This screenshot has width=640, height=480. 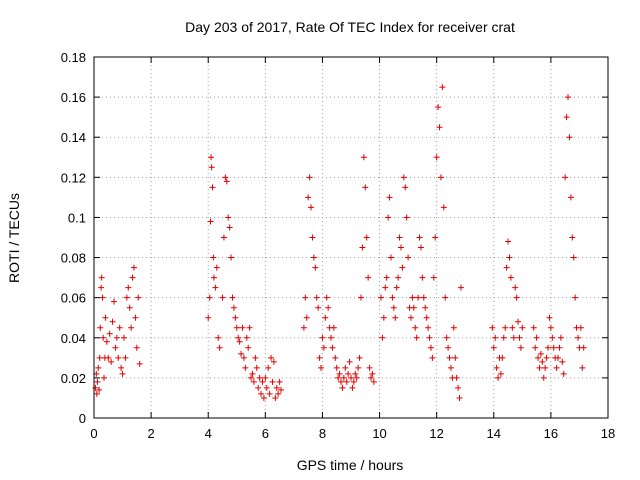 I want to click on y-tick-label: 0.12, so click(x=73, y=177).